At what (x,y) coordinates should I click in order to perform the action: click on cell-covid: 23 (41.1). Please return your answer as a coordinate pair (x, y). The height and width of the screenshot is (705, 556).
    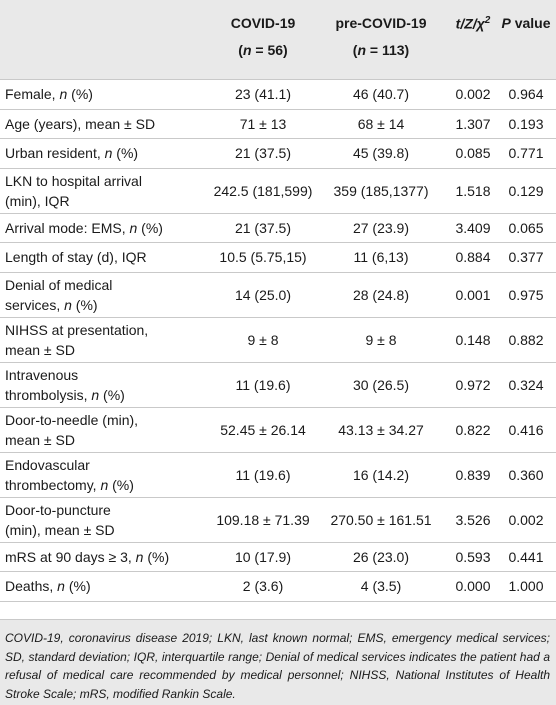
    Looking at the image, I should click on (263, 94).